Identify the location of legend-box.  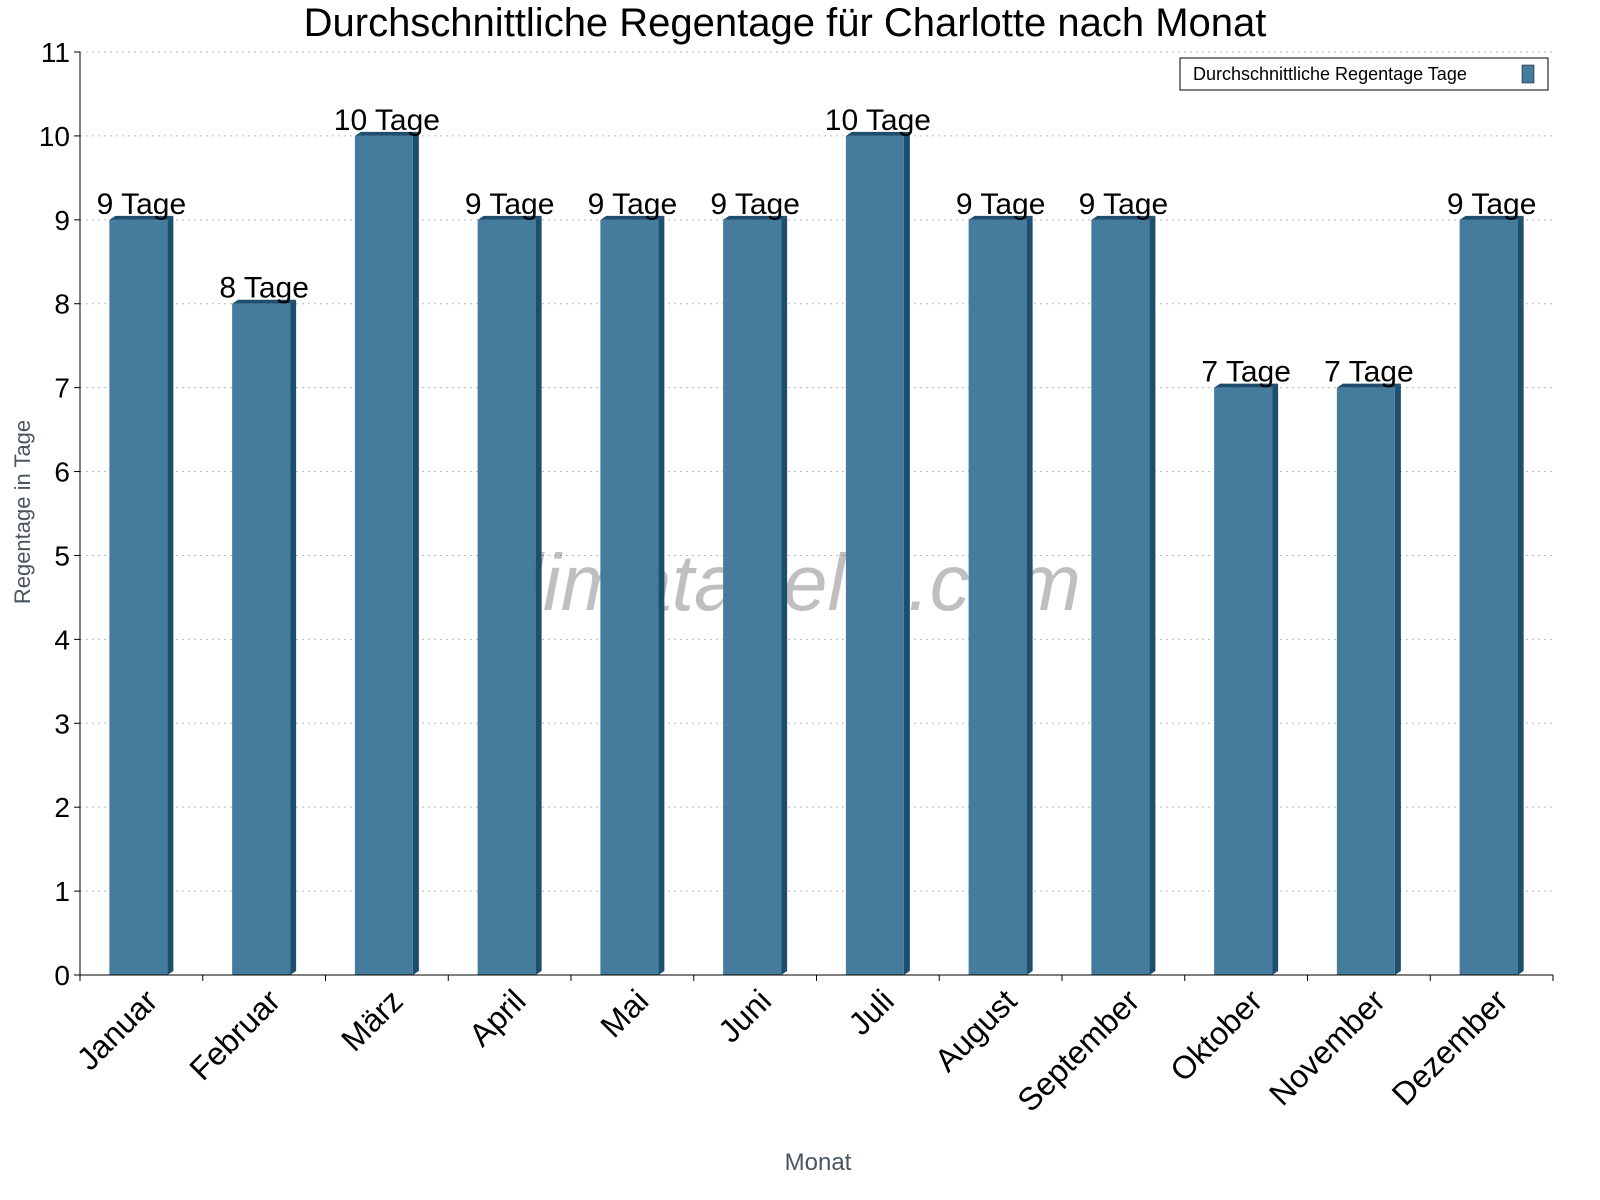
(1364, 74).